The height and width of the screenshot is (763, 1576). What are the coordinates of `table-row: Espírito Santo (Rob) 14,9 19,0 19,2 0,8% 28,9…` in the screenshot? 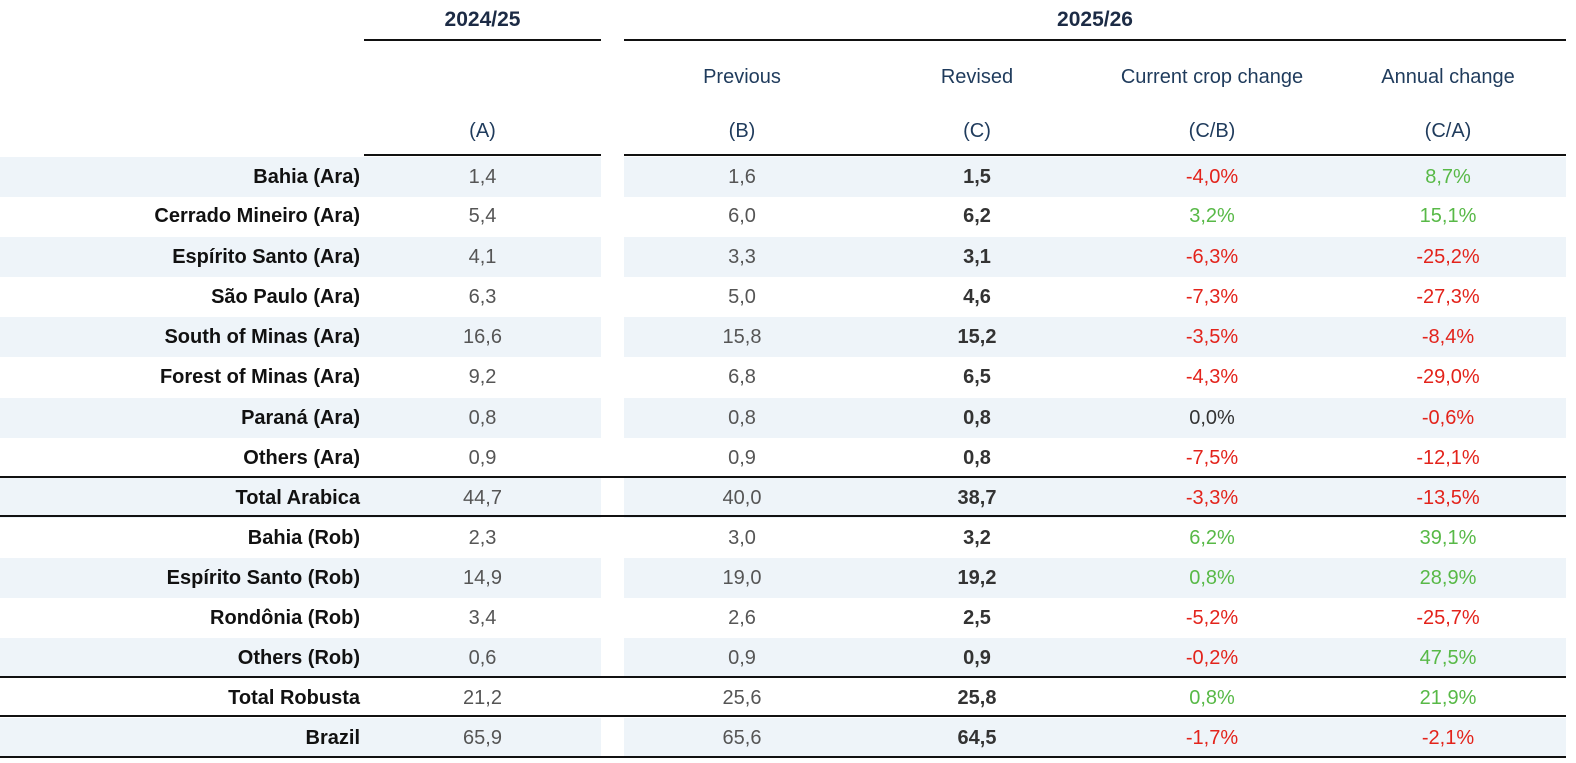 It's located at (788, 578).